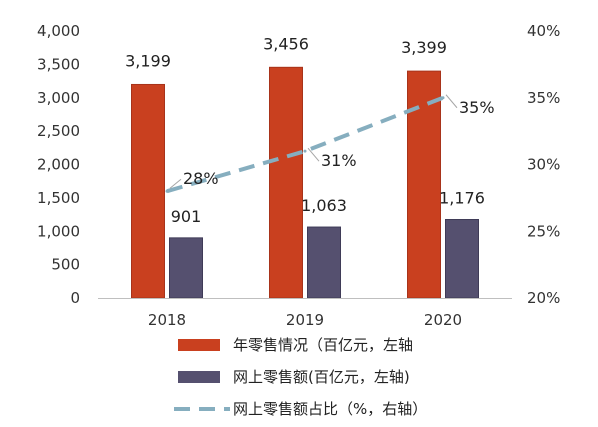 The width and height of the screenshot is (598, 427). What do you see at coordinates (543, 298) in the screenshot?
I see `right-tick-label: 20%` at bounding box center [543, 298].